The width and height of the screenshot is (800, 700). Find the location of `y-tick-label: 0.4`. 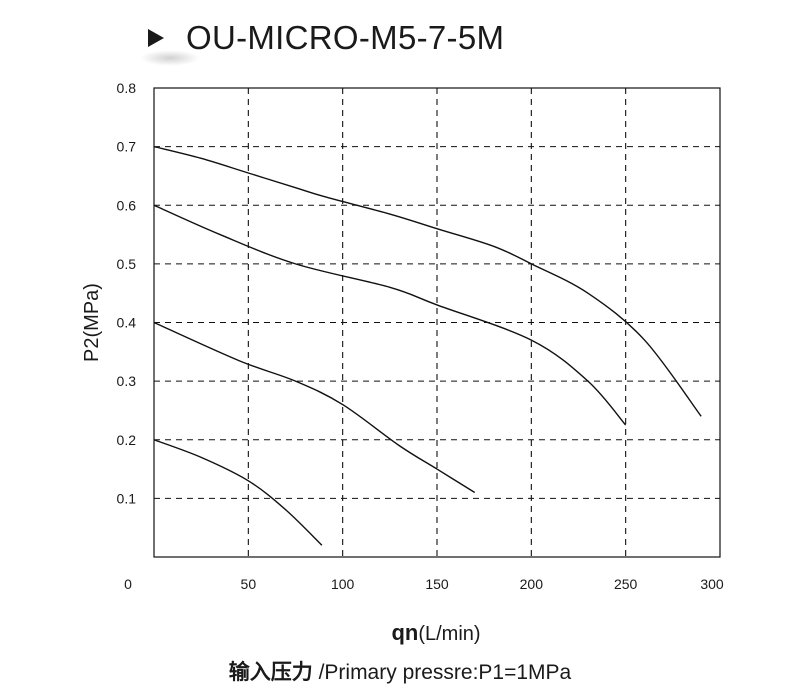

y-tick-label: 0.4 is located at coordinates (127, 323).